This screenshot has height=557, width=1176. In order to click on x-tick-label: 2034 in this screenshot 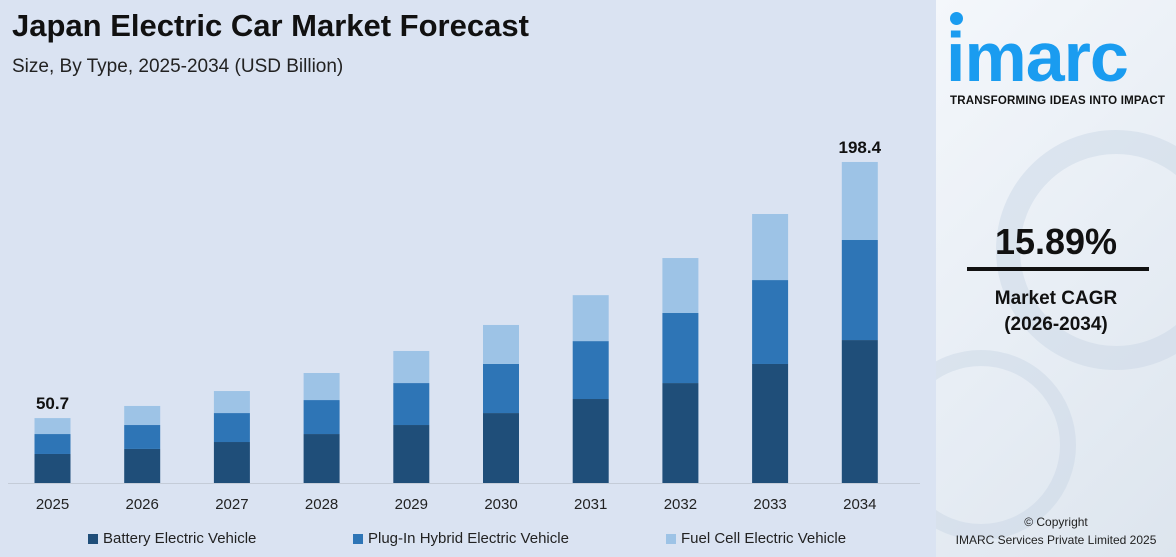, I will do `click(859, 504)`.